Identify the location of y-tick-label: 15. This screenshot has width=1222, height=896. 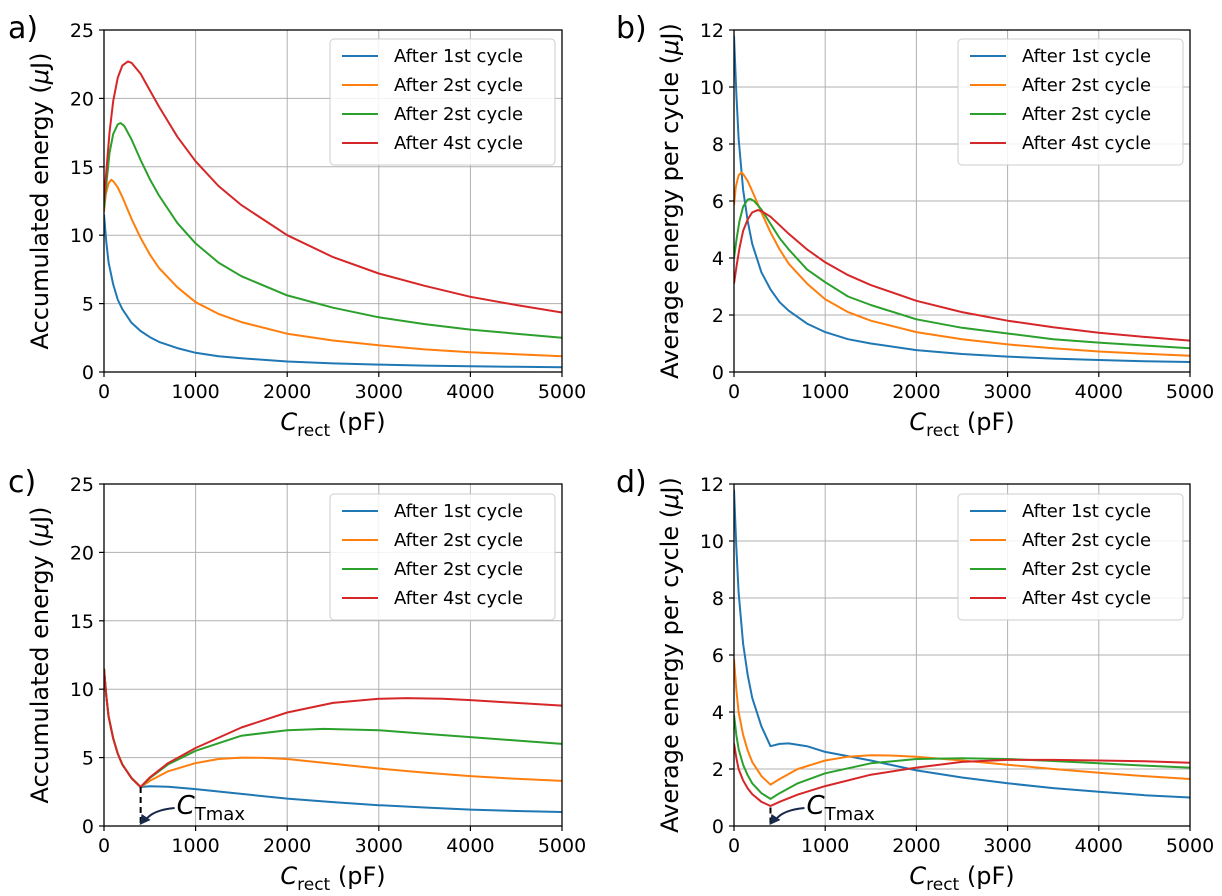
(82, 622).